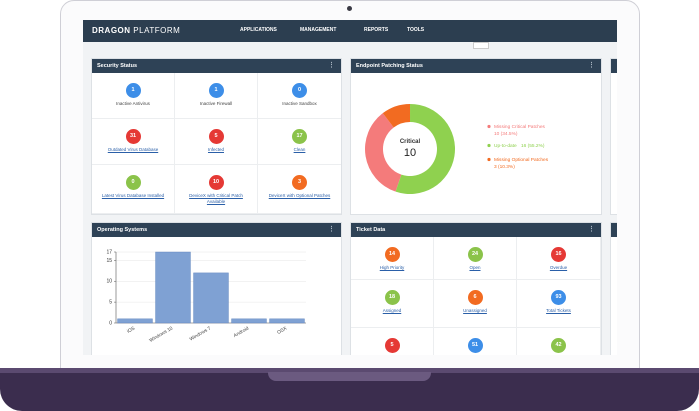 Image resolution: width=699 pixels, height=411 pixels. Describe the element at coordinates (475, 310) in the screenshot. I see `tile-label: Unassigned` at that location.